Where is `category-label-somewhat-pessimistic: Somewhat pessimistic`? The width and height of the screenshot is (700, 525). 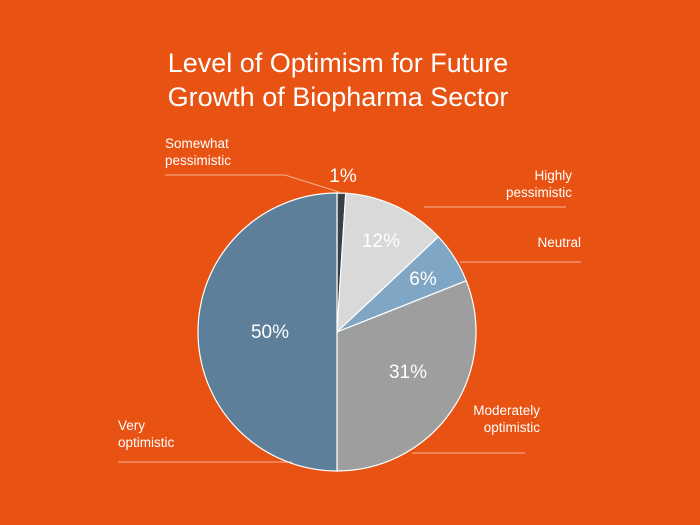
category-label-somewhat-pessimistic: Somewhat pessimistic is located at coordinates (198, 152).